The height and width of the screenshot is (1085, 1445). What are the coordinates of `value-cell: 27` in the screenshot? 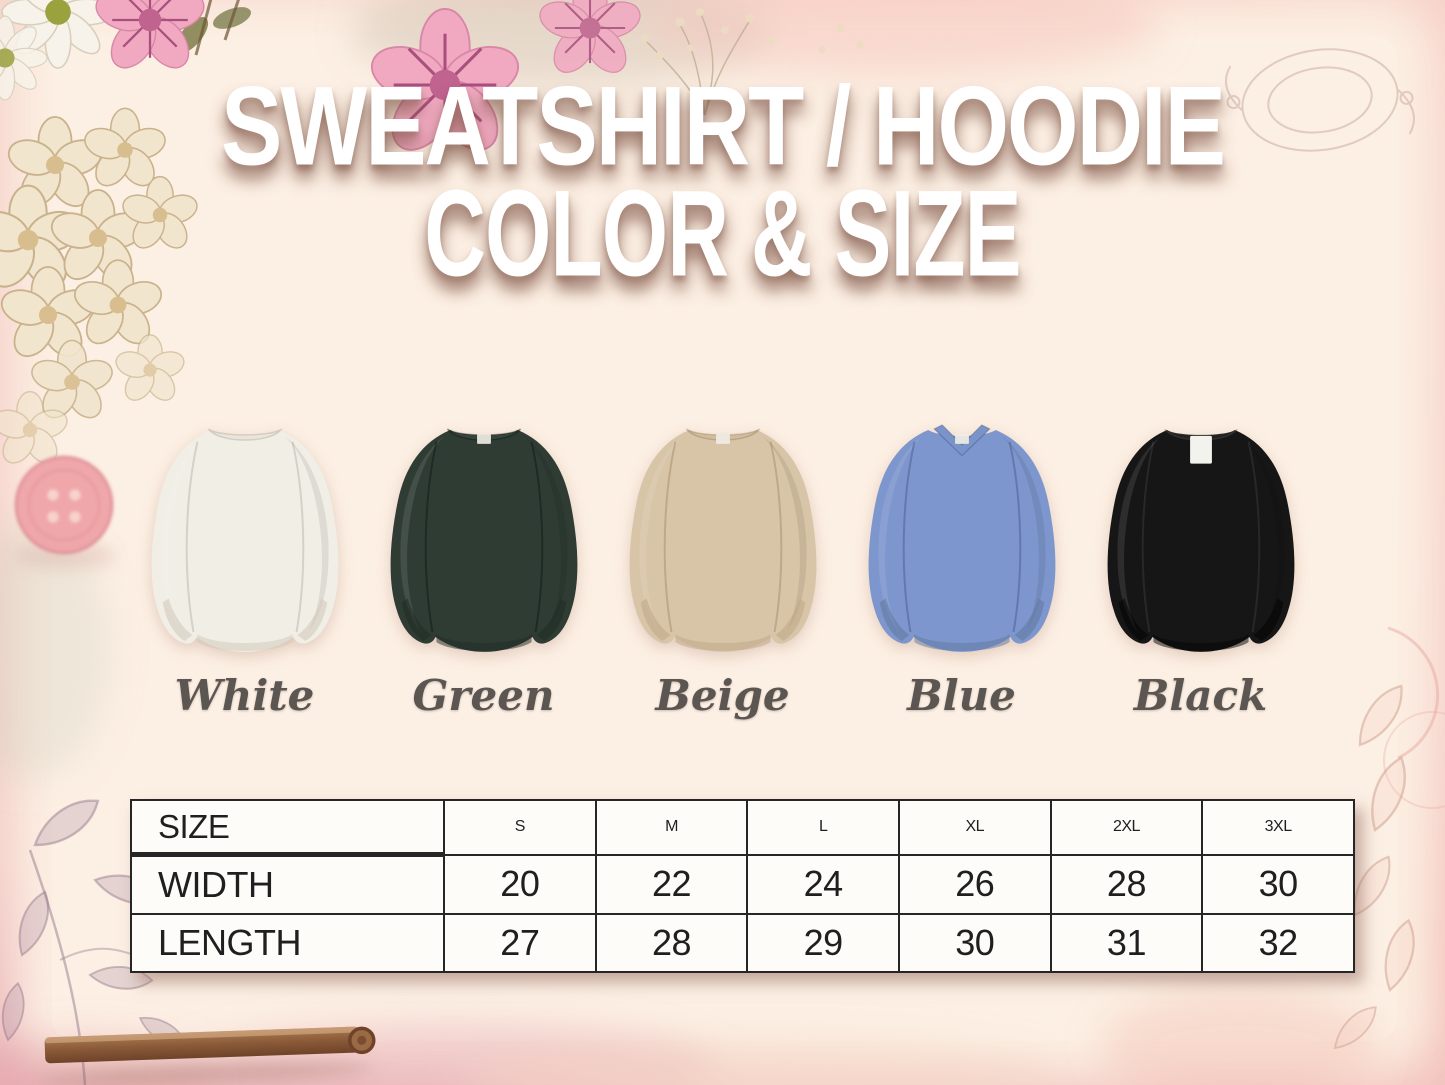 It's located at (520, 943).